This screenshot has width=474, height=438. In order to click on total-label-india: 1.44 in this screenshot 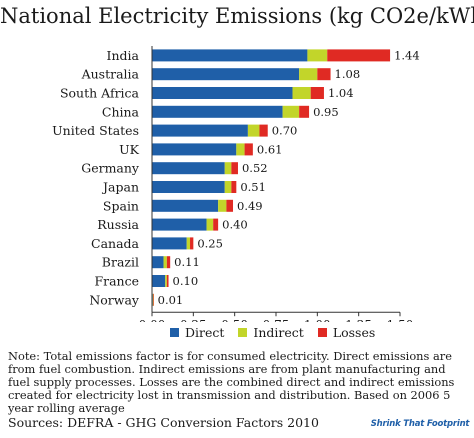, I will do `click(407, 55)`.